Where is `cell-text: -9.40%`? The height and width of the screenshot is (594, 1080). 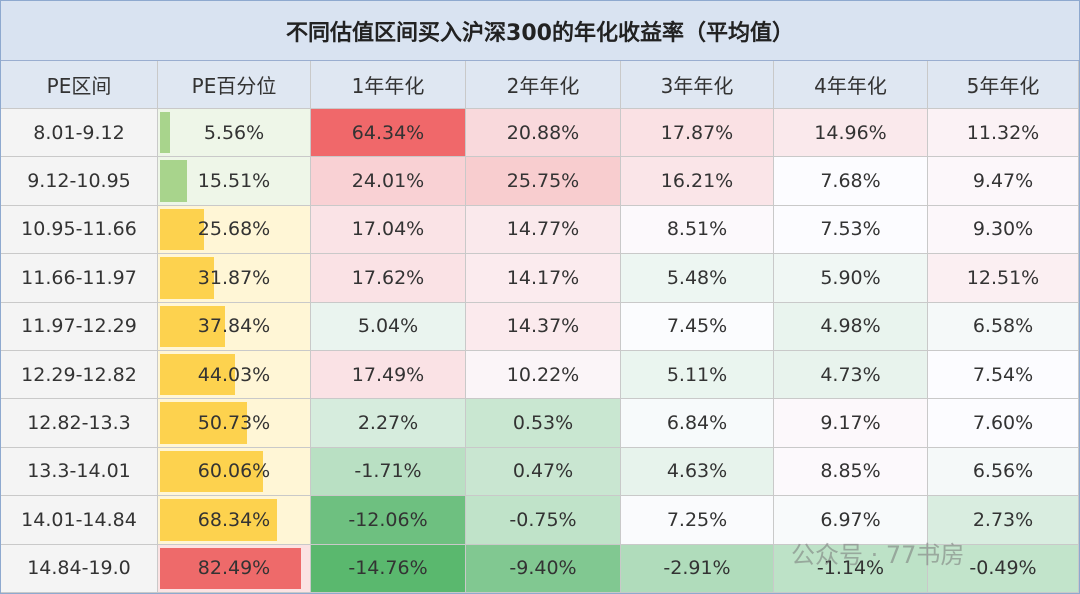
cell-text: -9.40% is located at coordinates (543, 568).